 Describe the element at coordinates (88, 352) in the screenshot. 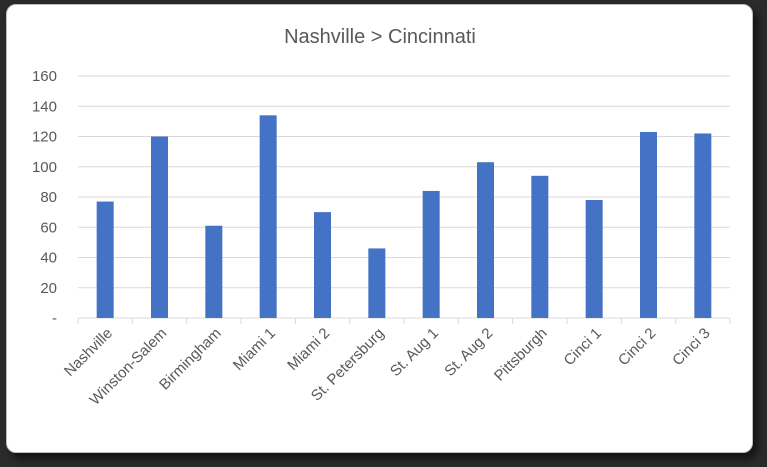

I see `x-category-label-0: Nashville` at that location.